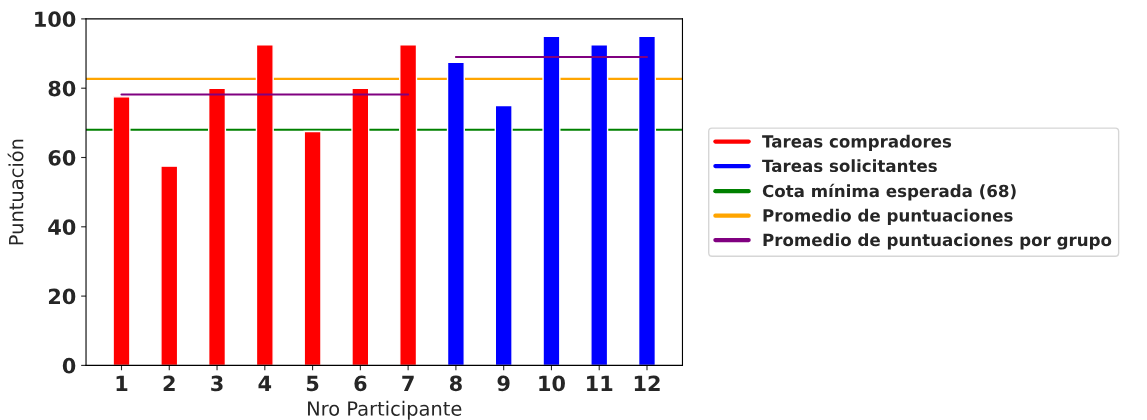 Image resolution: width=1147 pixels, height=420 pixels. Describe the element at coordinates (15, 192) in the screenshot. I see `y-axis-title: Puntuación` at that location.